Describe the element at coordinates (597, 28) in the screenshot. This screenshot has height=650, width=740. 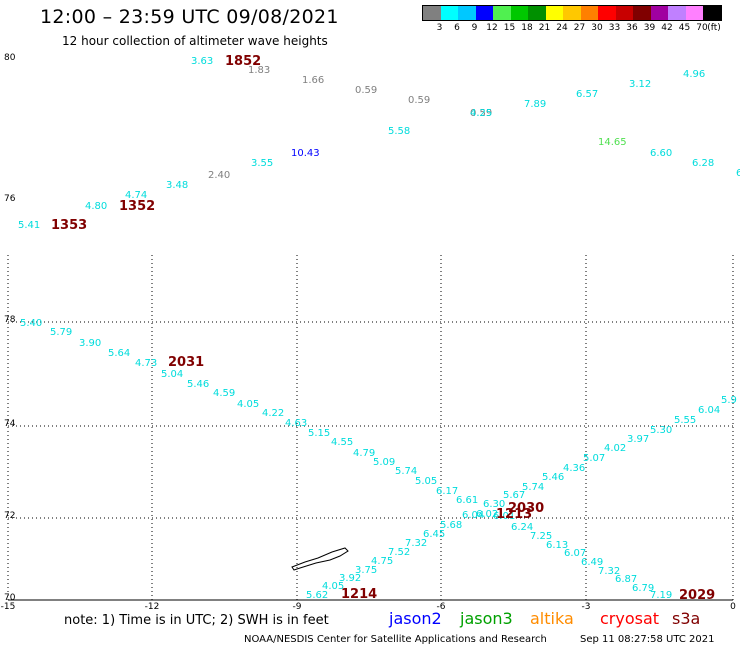
I see `color-scale-label: 30` at that location.